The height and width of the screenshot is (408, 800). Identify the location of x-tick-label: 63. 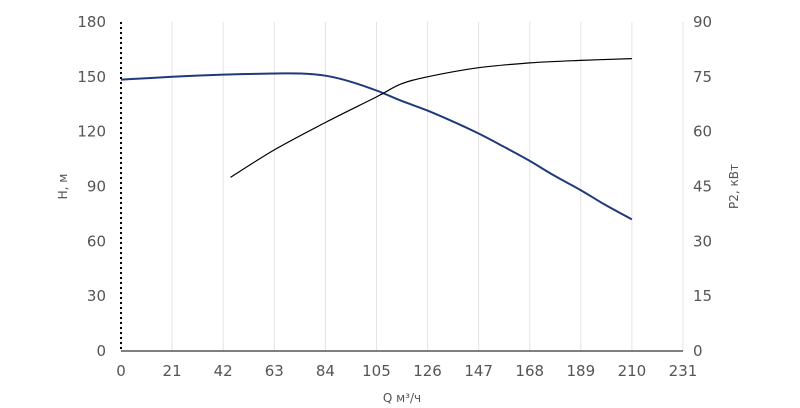
(274, 371).